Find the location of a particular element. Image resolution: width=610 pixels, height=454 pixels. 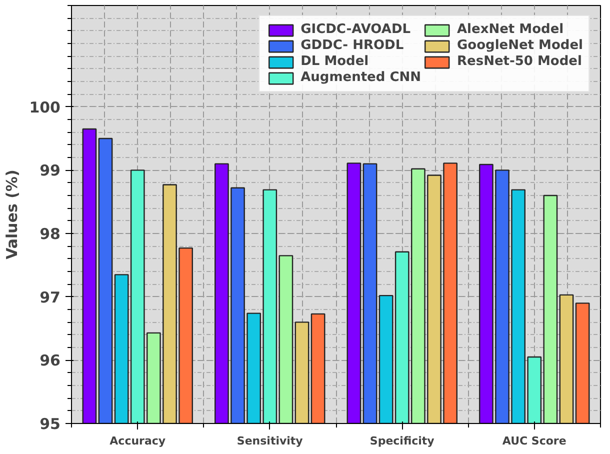

legend-label: DL Model is located at coordinates (334, 61).